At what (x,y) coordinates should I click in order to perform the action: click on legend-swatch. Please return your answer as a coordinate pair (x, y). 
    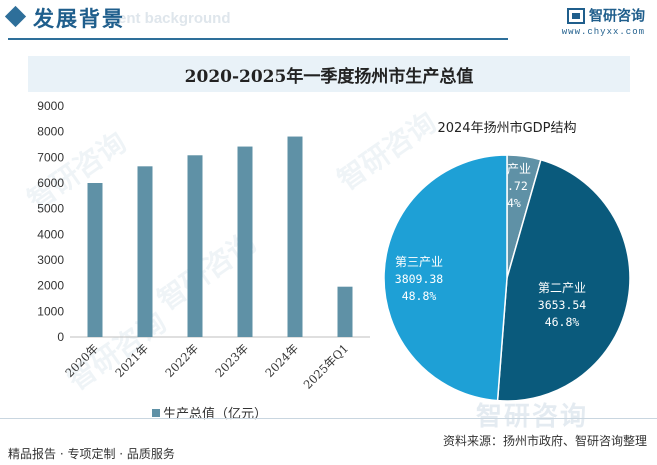
    Looking at the image, I should click on (156, 413).